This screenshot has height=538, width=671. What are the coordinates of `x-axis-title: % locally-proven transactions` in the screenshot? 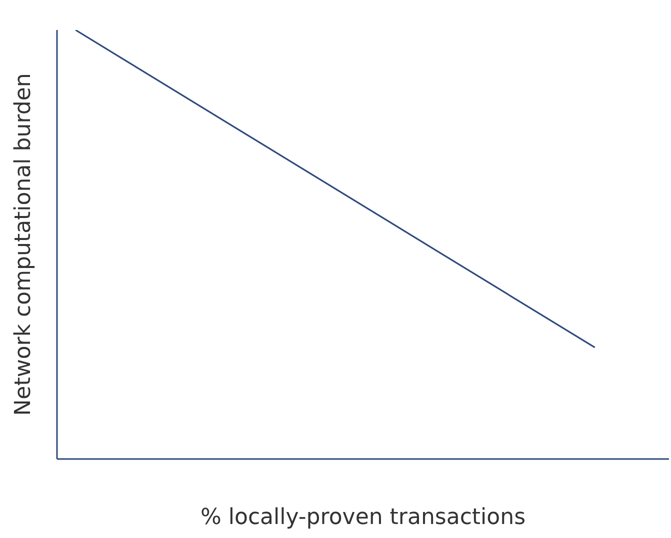 It's located at (363, 517).